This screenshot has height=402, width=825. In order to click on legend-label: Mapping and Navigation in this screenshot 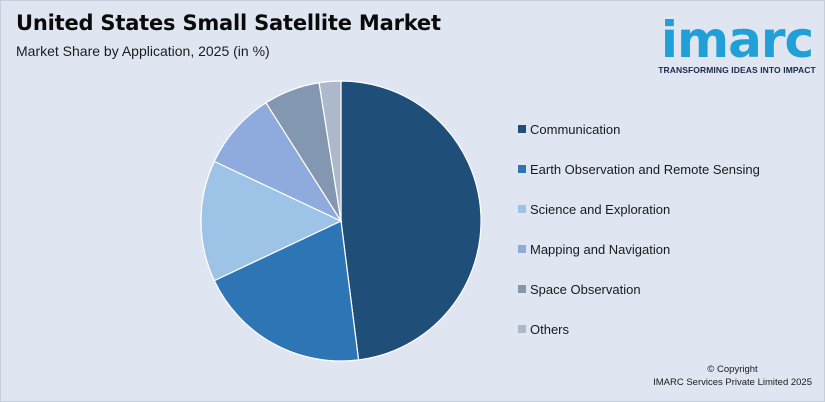, I will do `click(600, 249)`.